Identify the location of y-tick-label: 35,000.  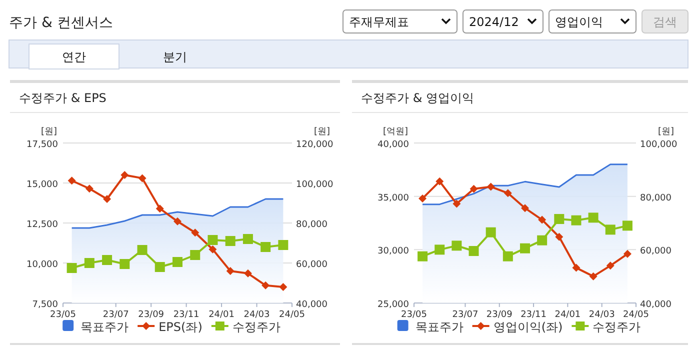
(394, 198).